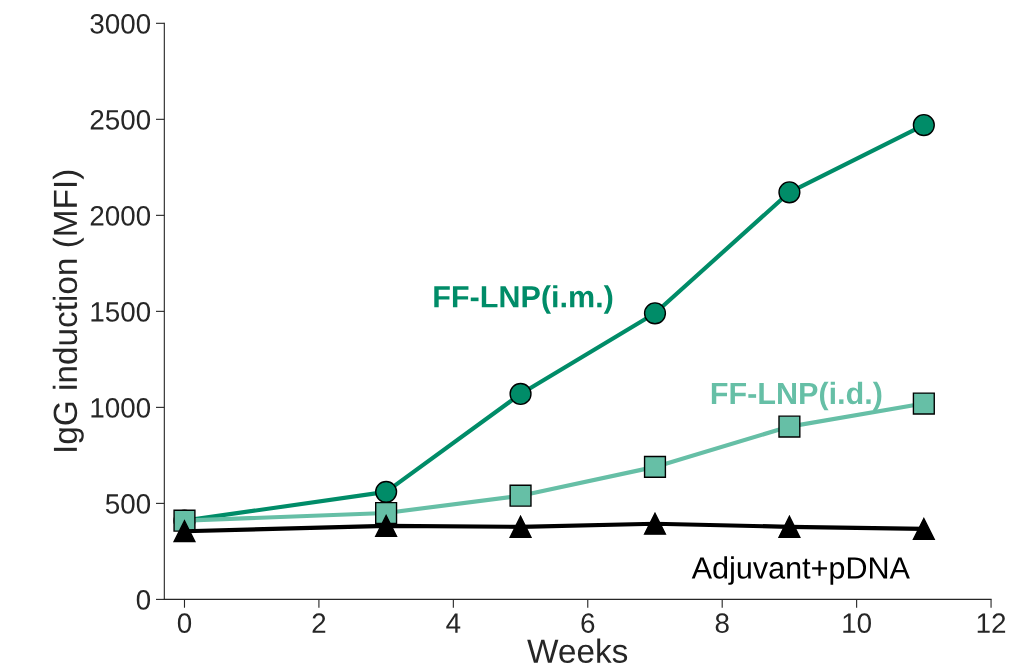 The image size is (1027, 666). Describe the element at coordinates (68, 310) in the screenshot. I see `y-axis-title: IgG induction (MFI)` at that location.